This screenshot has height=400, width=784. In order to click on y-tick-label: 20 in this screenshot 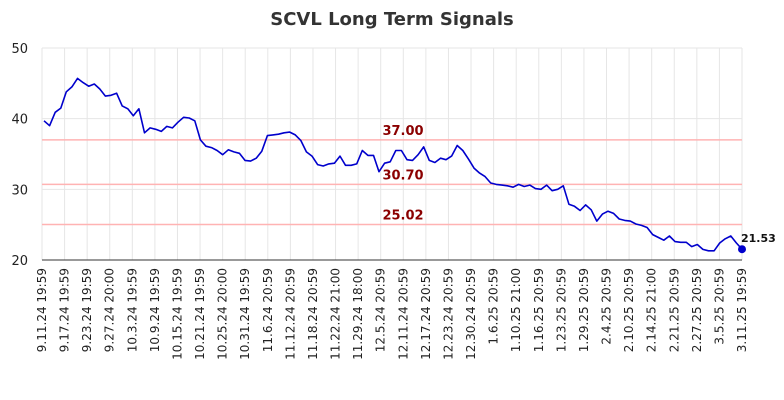, I will do `click(19, 261)`.